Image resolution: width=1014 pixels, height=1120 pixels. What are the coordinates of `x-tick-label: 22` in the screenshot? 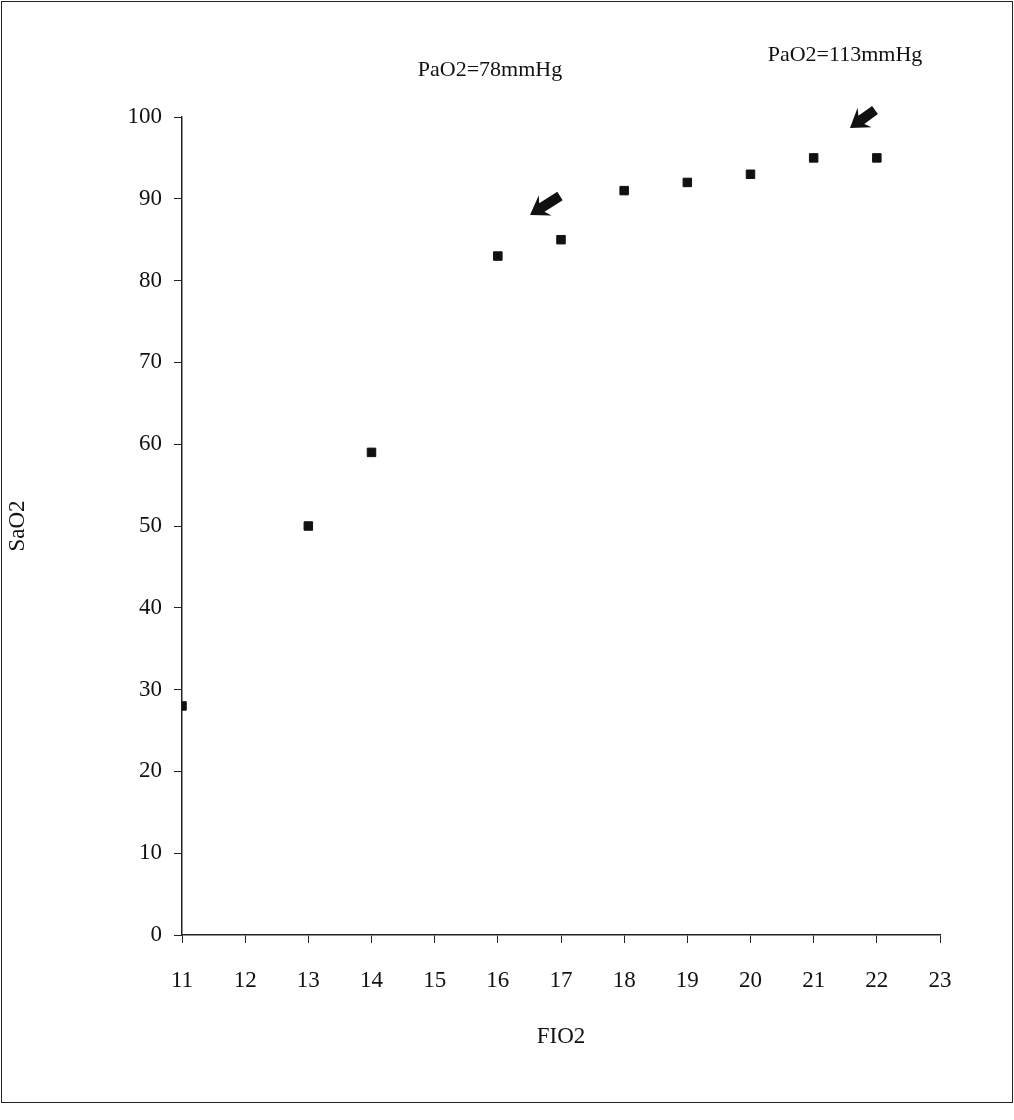 It's located at (877, 979).